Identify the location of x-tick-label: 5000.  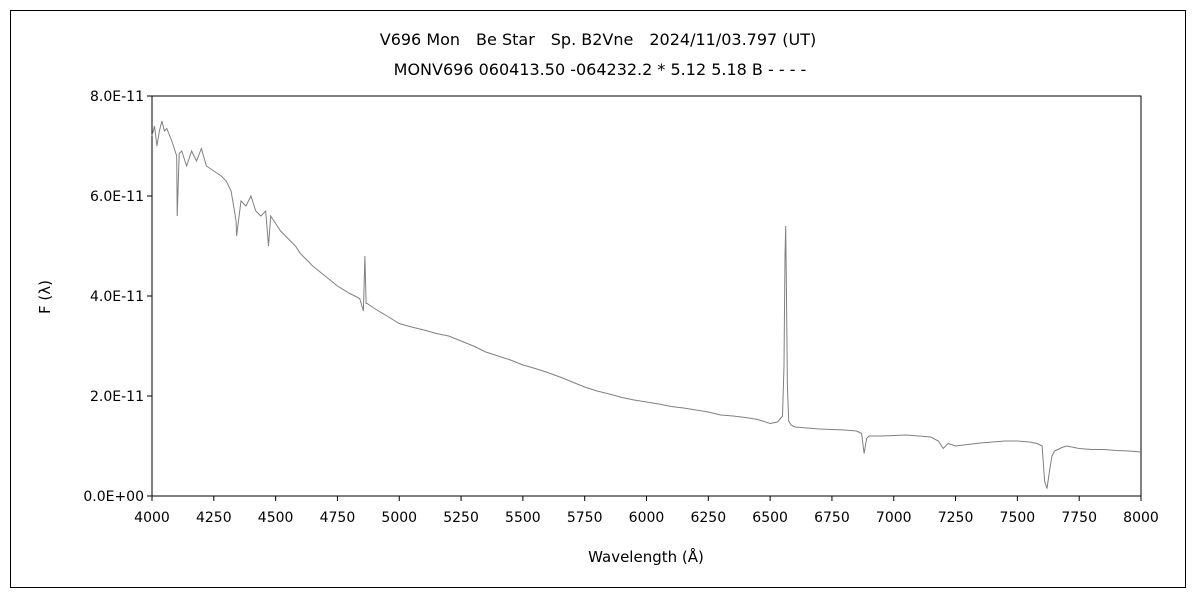
(399, 518).